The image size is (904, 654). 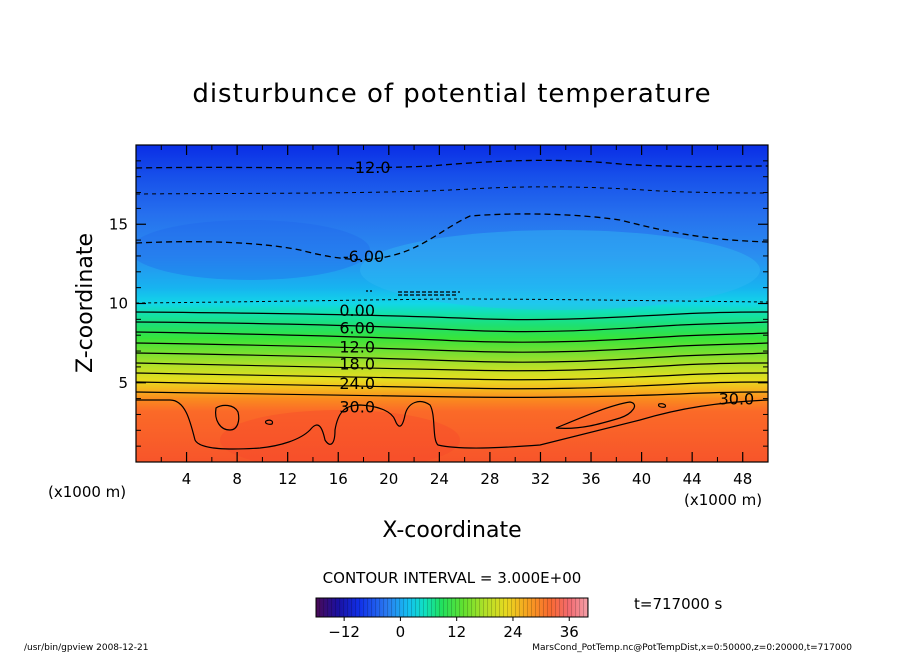 What do you see at coordinates (452, 190) in the screenshot?
I see `contour-neg9` at bounding box center [452, 190].